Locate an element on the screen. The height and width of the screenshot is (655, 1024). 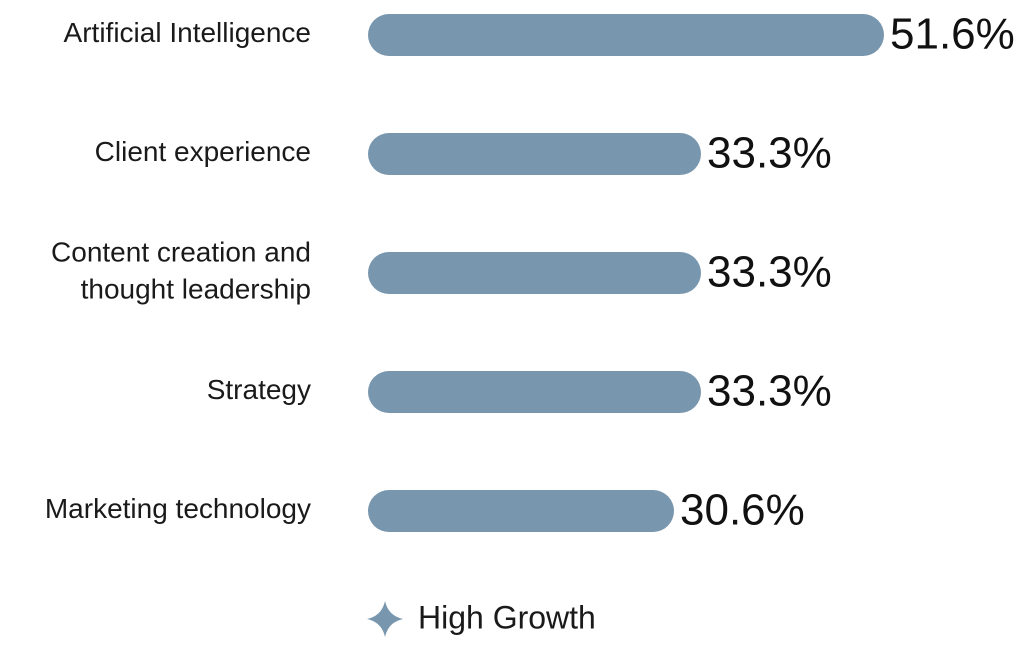
category-label: Marketing technology is located at coordinates (178, 508).